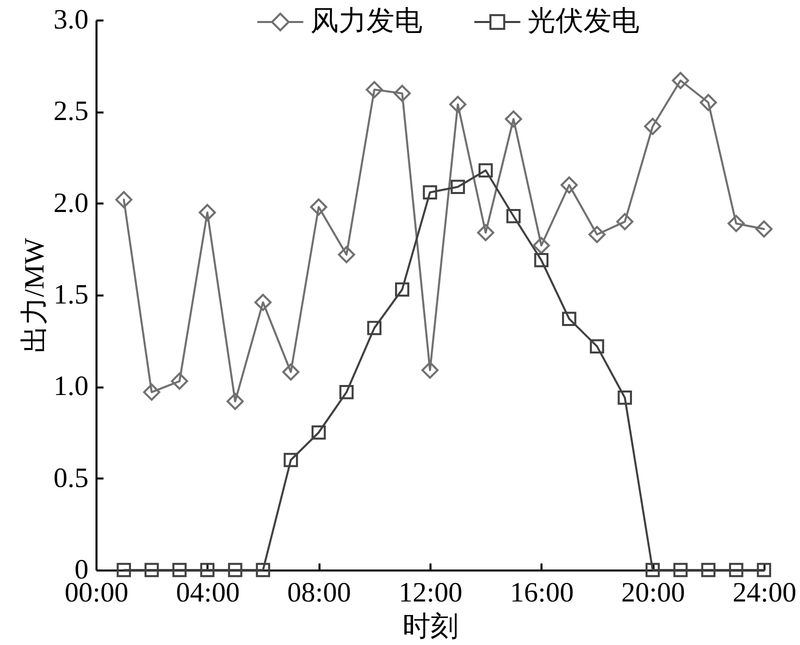 This screenshot has width=800, height=645. I want to click on x-tick-label: 16:00, so click(542, 593).